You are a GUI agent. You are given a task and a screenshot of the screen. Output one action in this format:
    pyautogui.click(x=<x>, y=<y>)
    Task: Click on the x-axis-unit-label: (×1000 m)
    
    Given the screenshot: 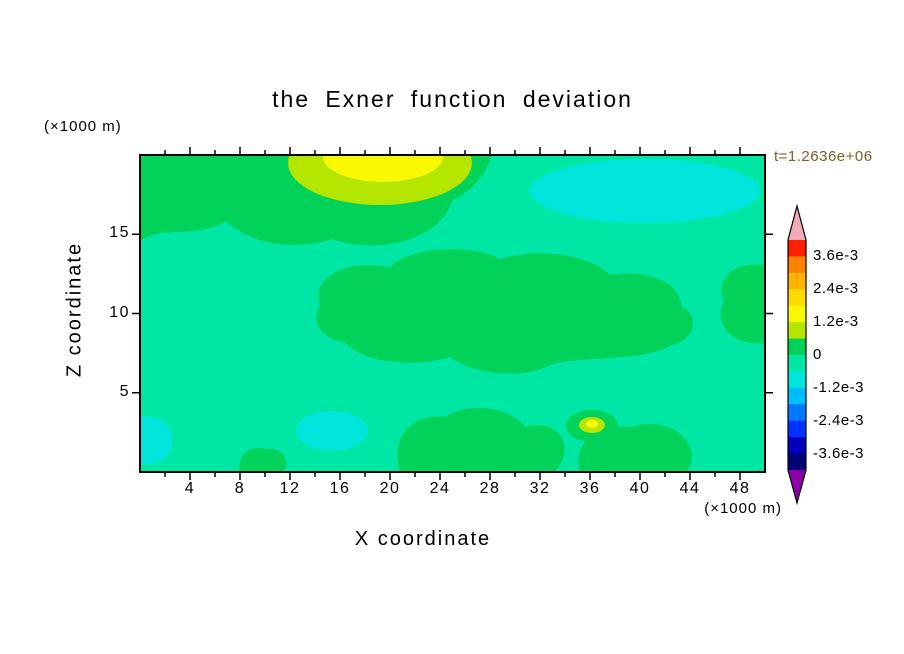 What is the action you would take?
    pyautogui.click(x=743, y=508)
    